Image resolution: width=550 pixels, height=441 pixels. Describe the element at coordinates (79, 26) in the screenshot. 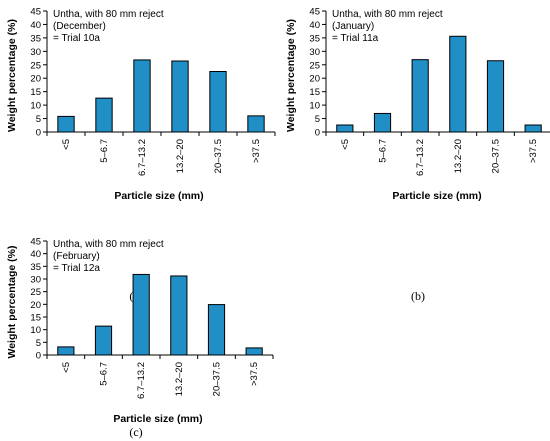

I see `chart-annotation-line: (December)` at that location.